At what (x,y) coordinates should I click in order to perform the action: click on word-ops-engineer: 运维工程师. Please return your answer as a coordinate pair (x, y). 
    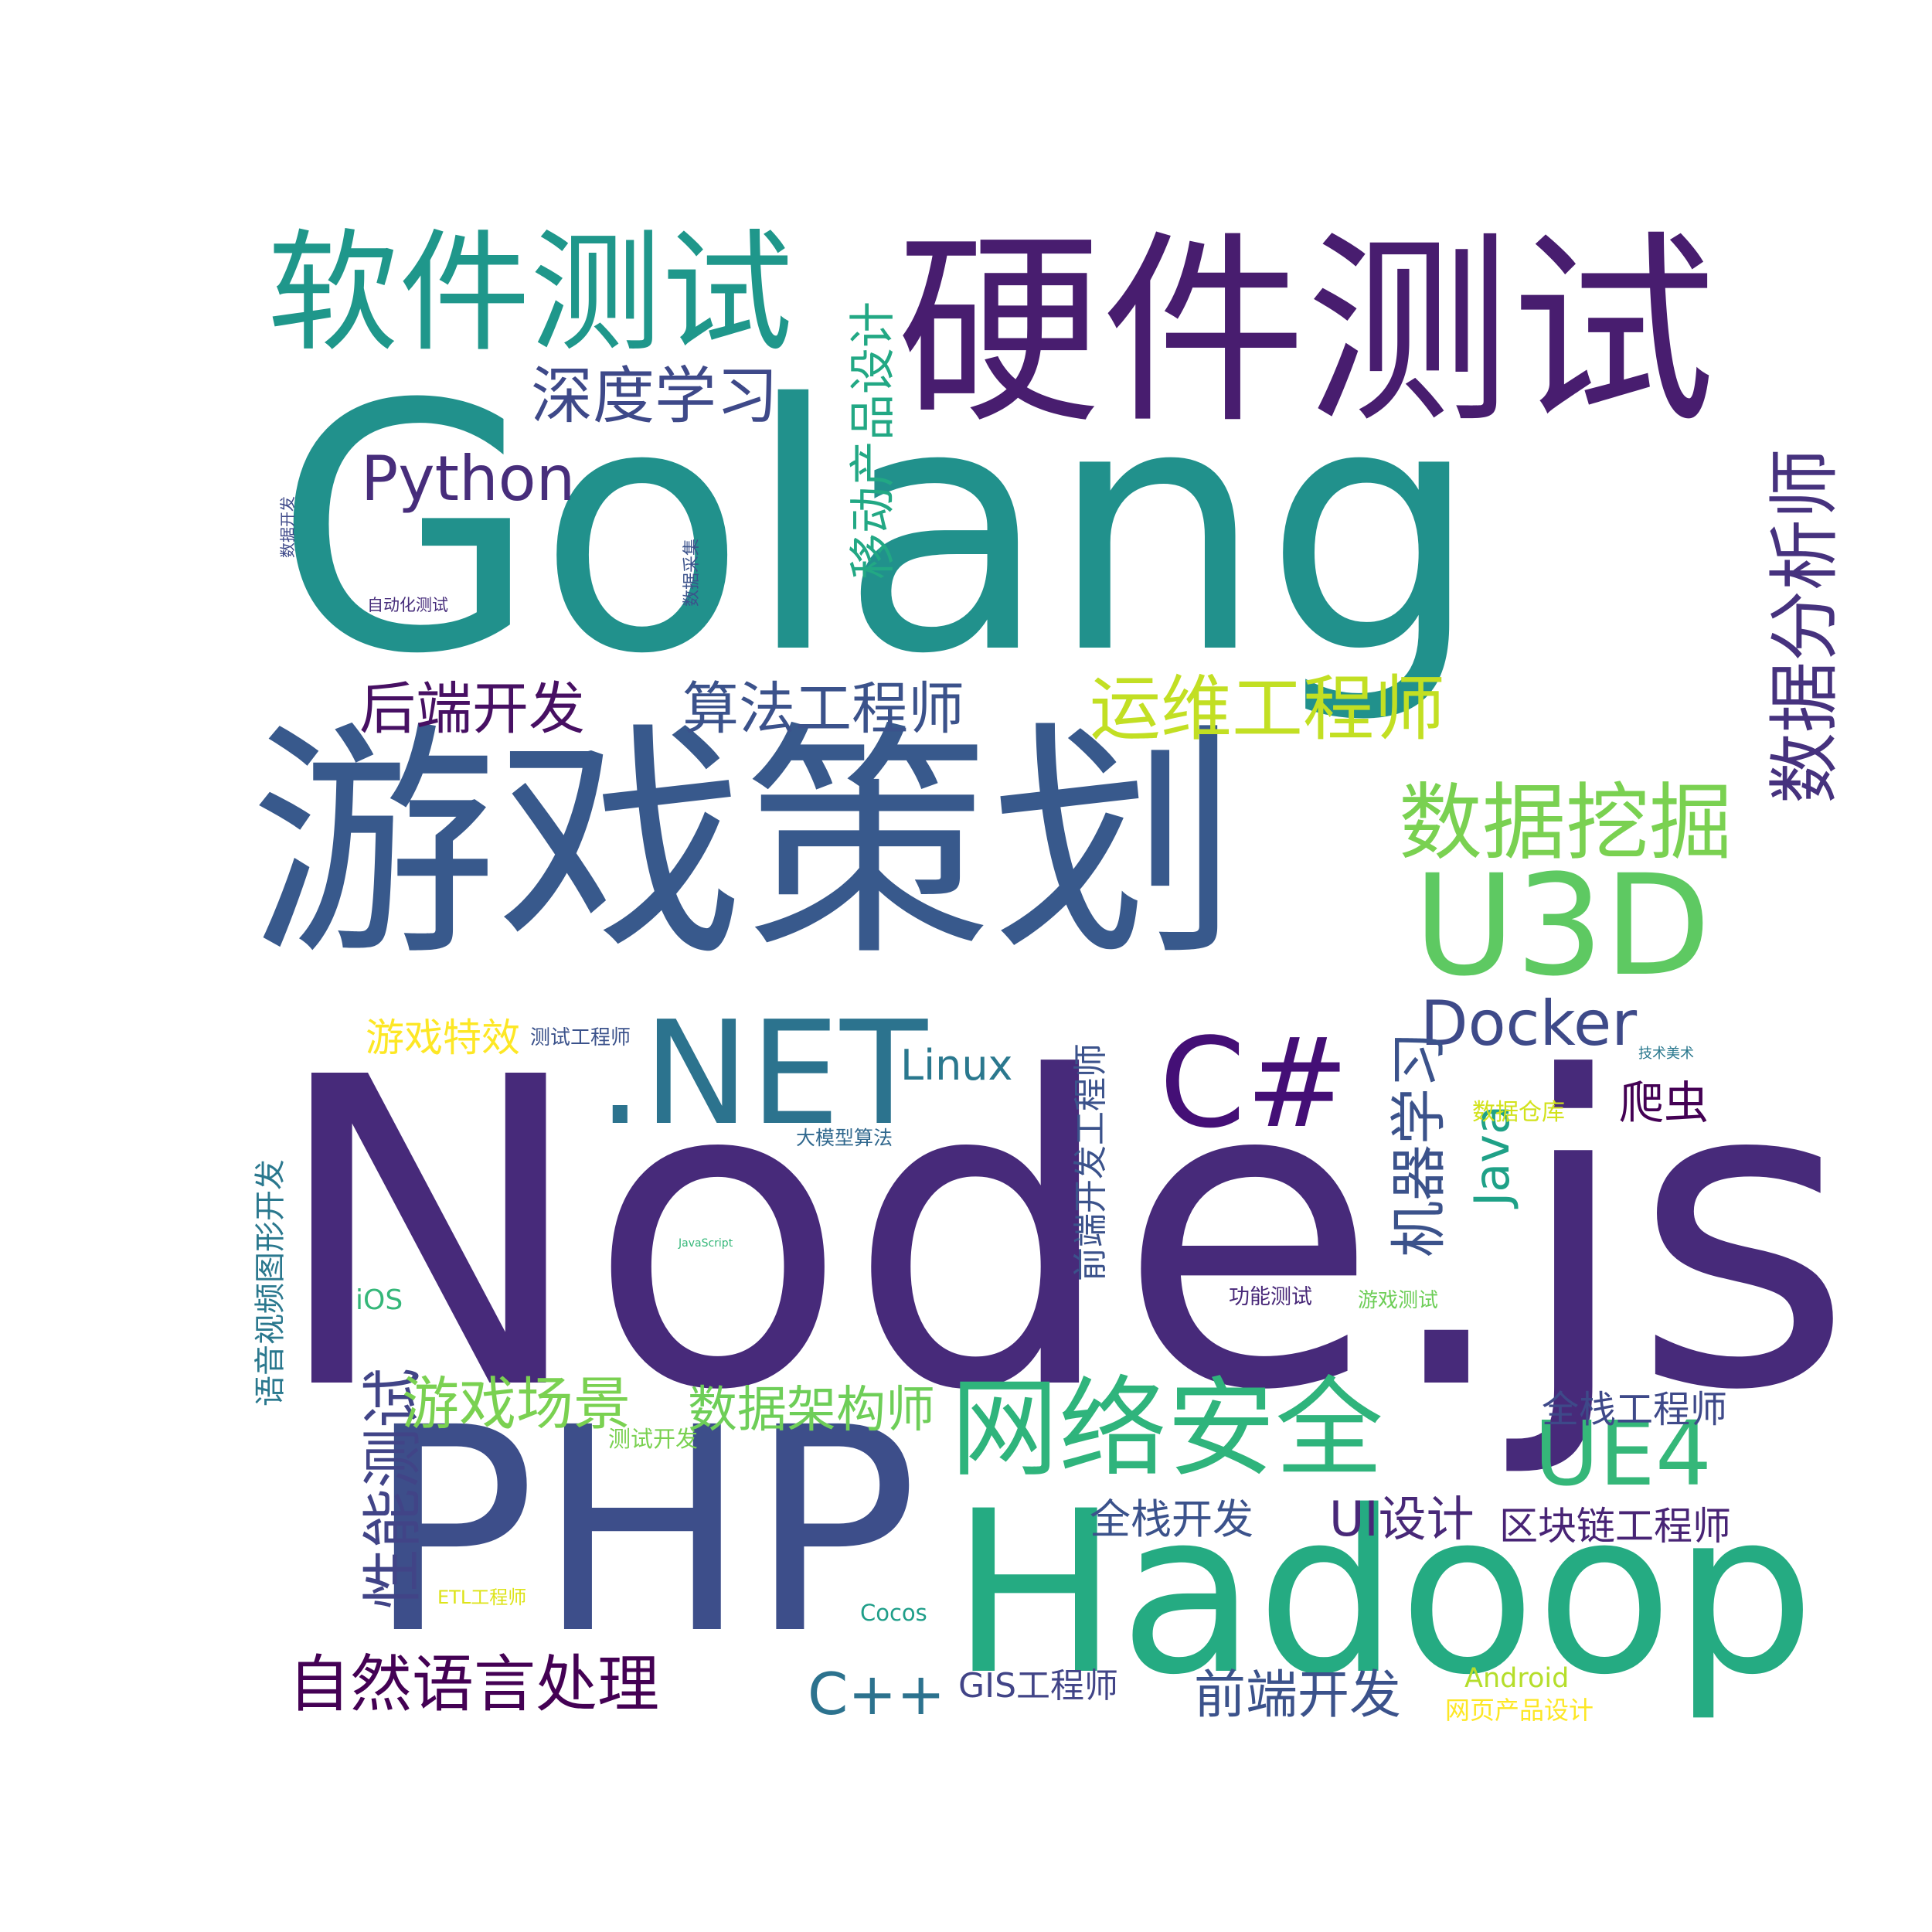
    Looking at the image, I should click on (1268, 709).